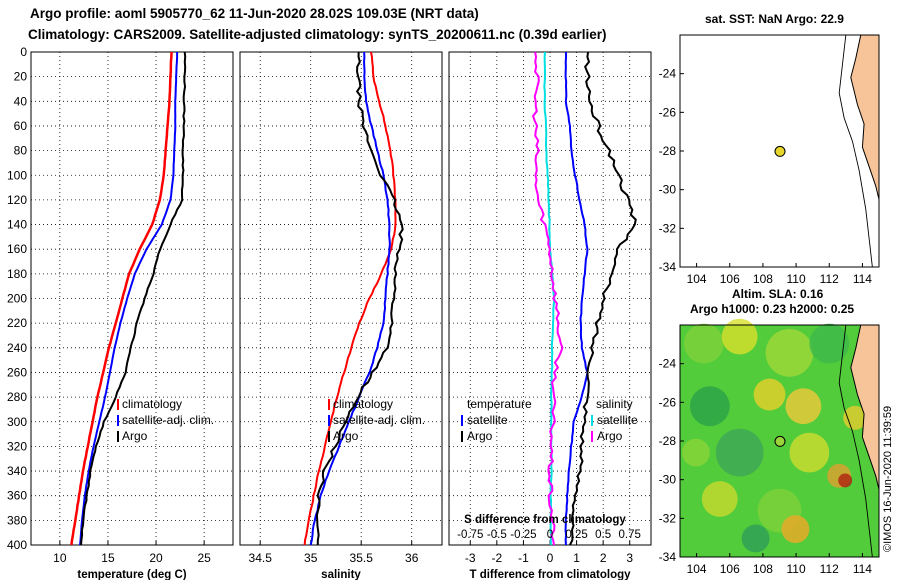 Image resolution: width=900 pixels, height=580 pixels. What do you see at coordinates (17, 348) in the screenshot?
I see `depth-tick-label: 240` at bounding box center [17, 348].